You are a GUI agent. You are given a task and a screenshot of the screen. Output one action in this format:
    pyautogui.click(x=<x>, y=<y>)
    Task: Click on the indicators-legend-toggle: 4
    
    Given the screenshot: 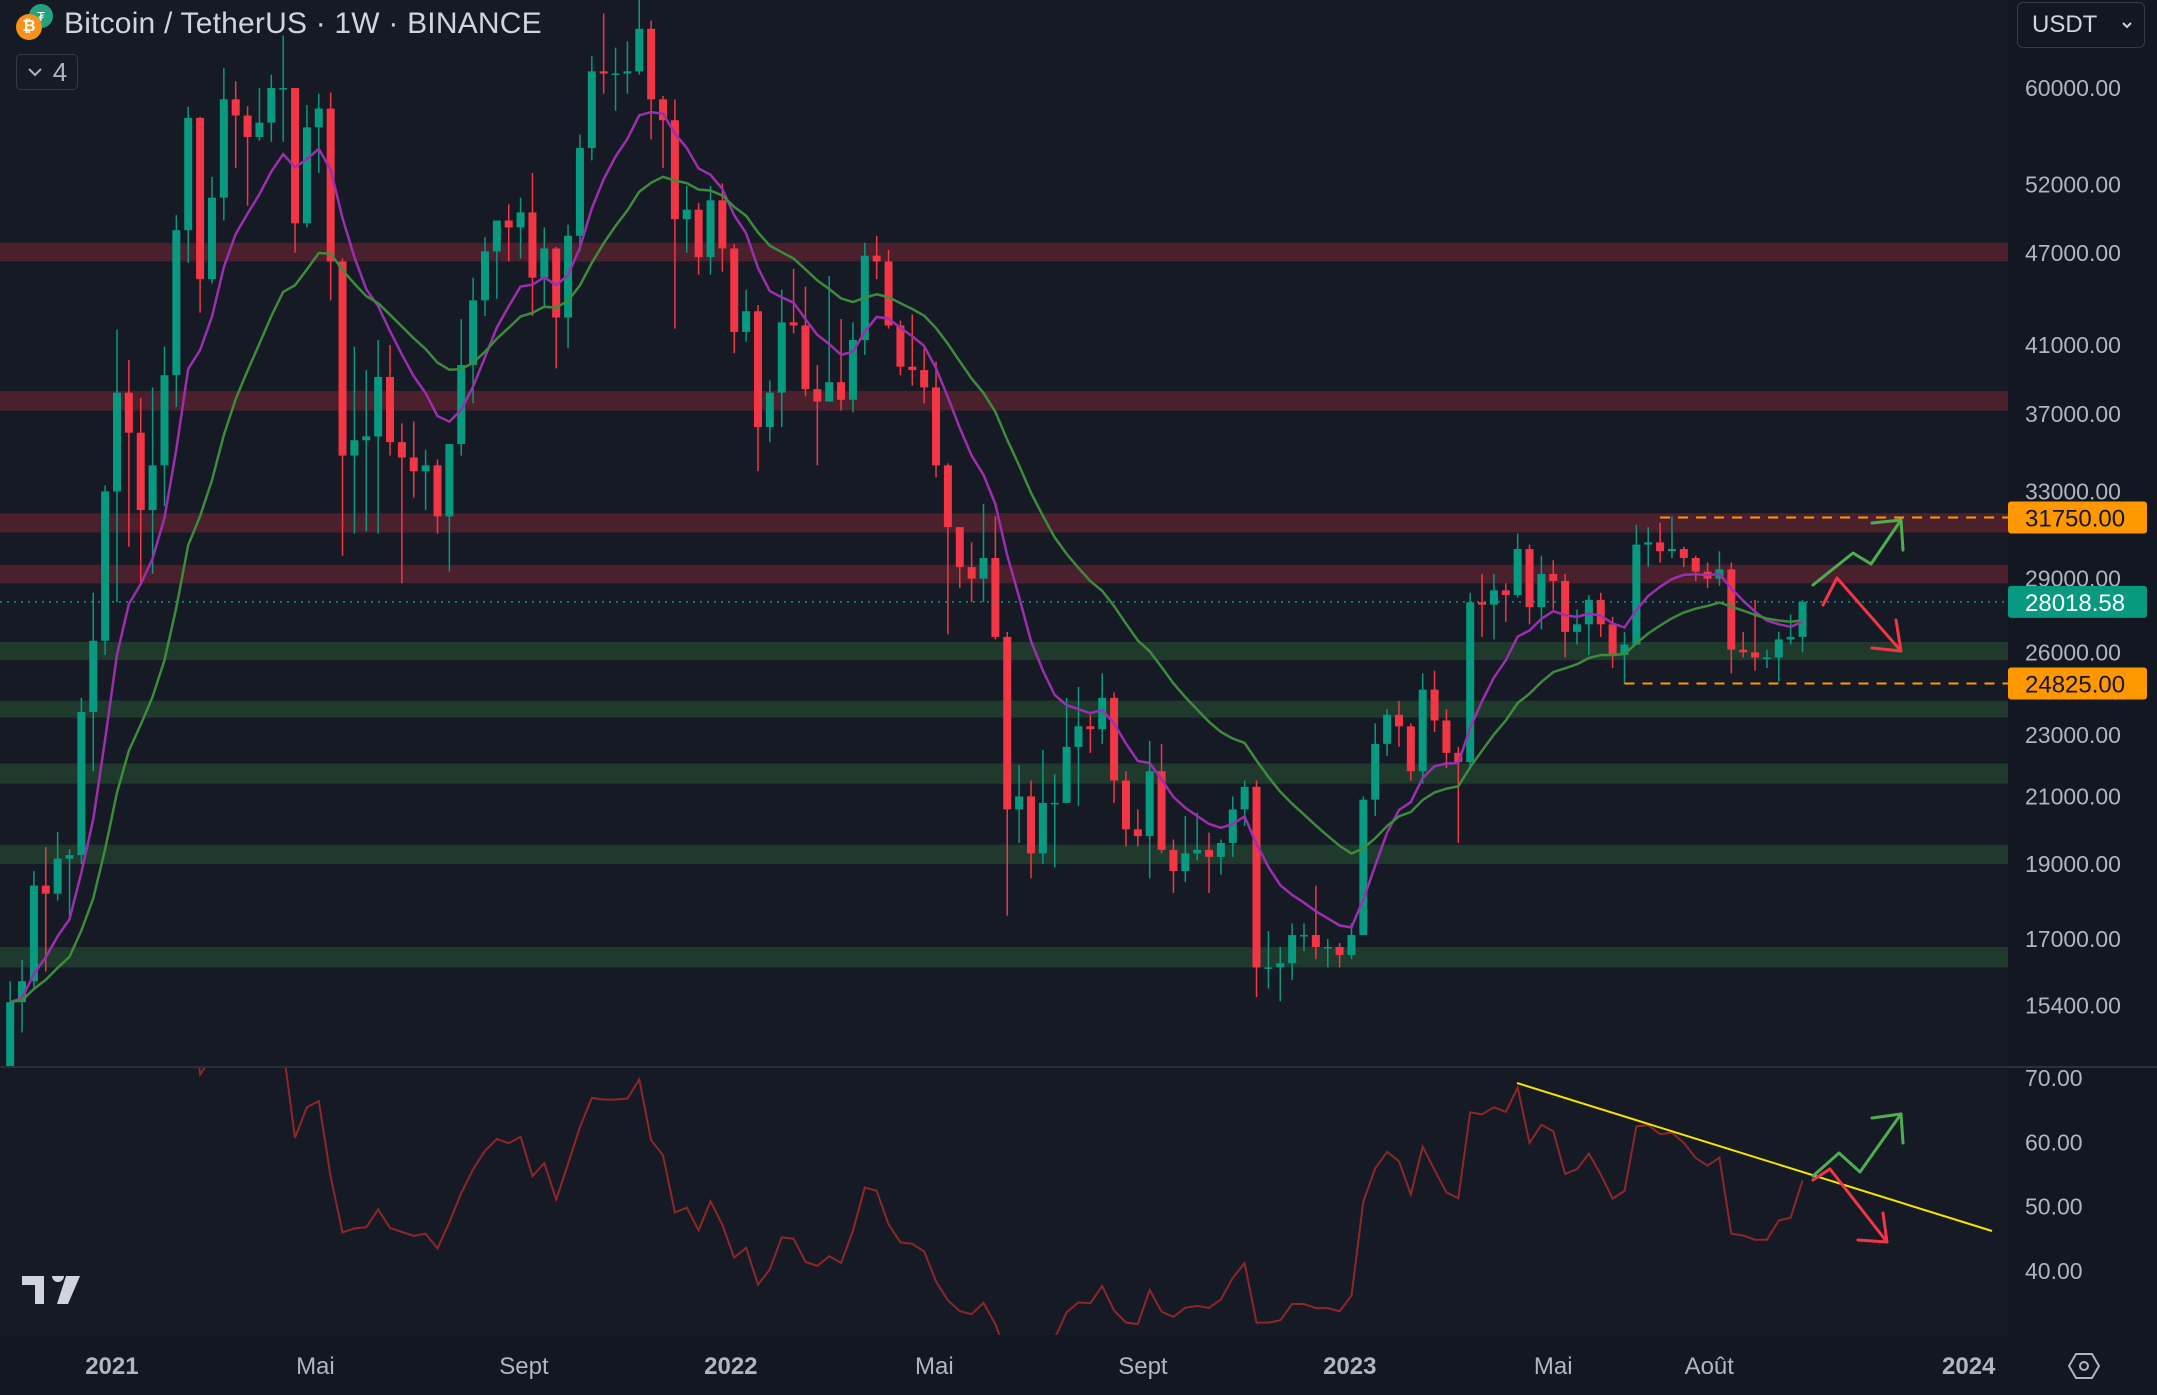 What is the action you would take?
    pyautogui.click(x=47, y=72)
    